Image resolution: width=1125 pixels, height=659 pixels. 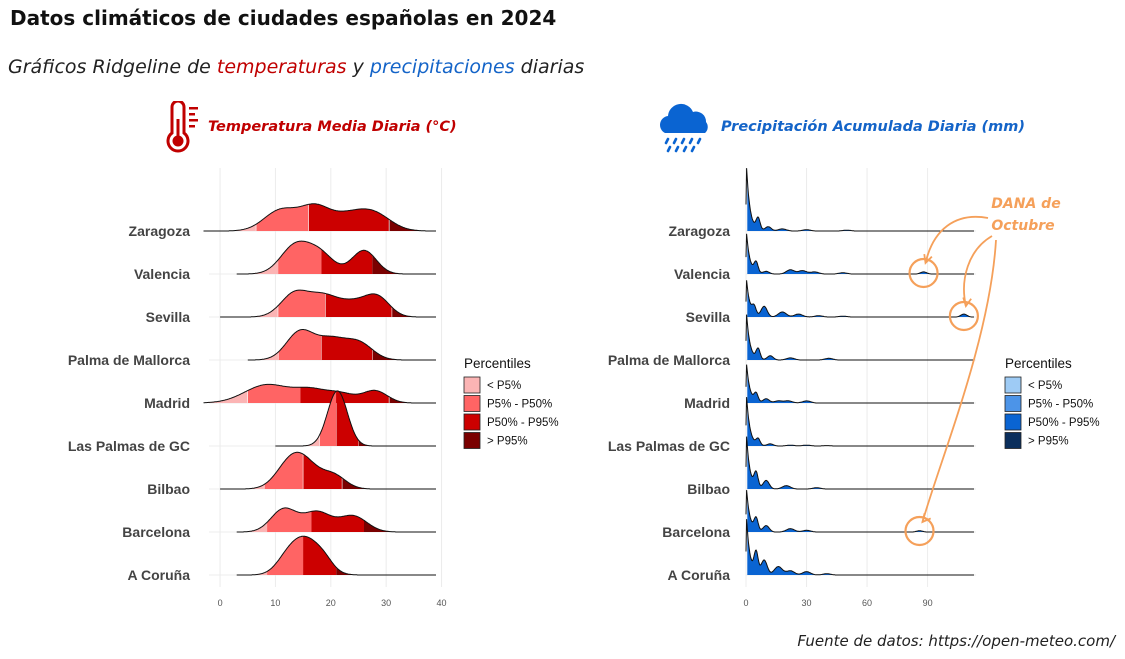 What do you see at coordinates (442, 67) in the screenshot?
I see `subtitle-precipitation: precipitaciones` at bounding box center [442, 67].